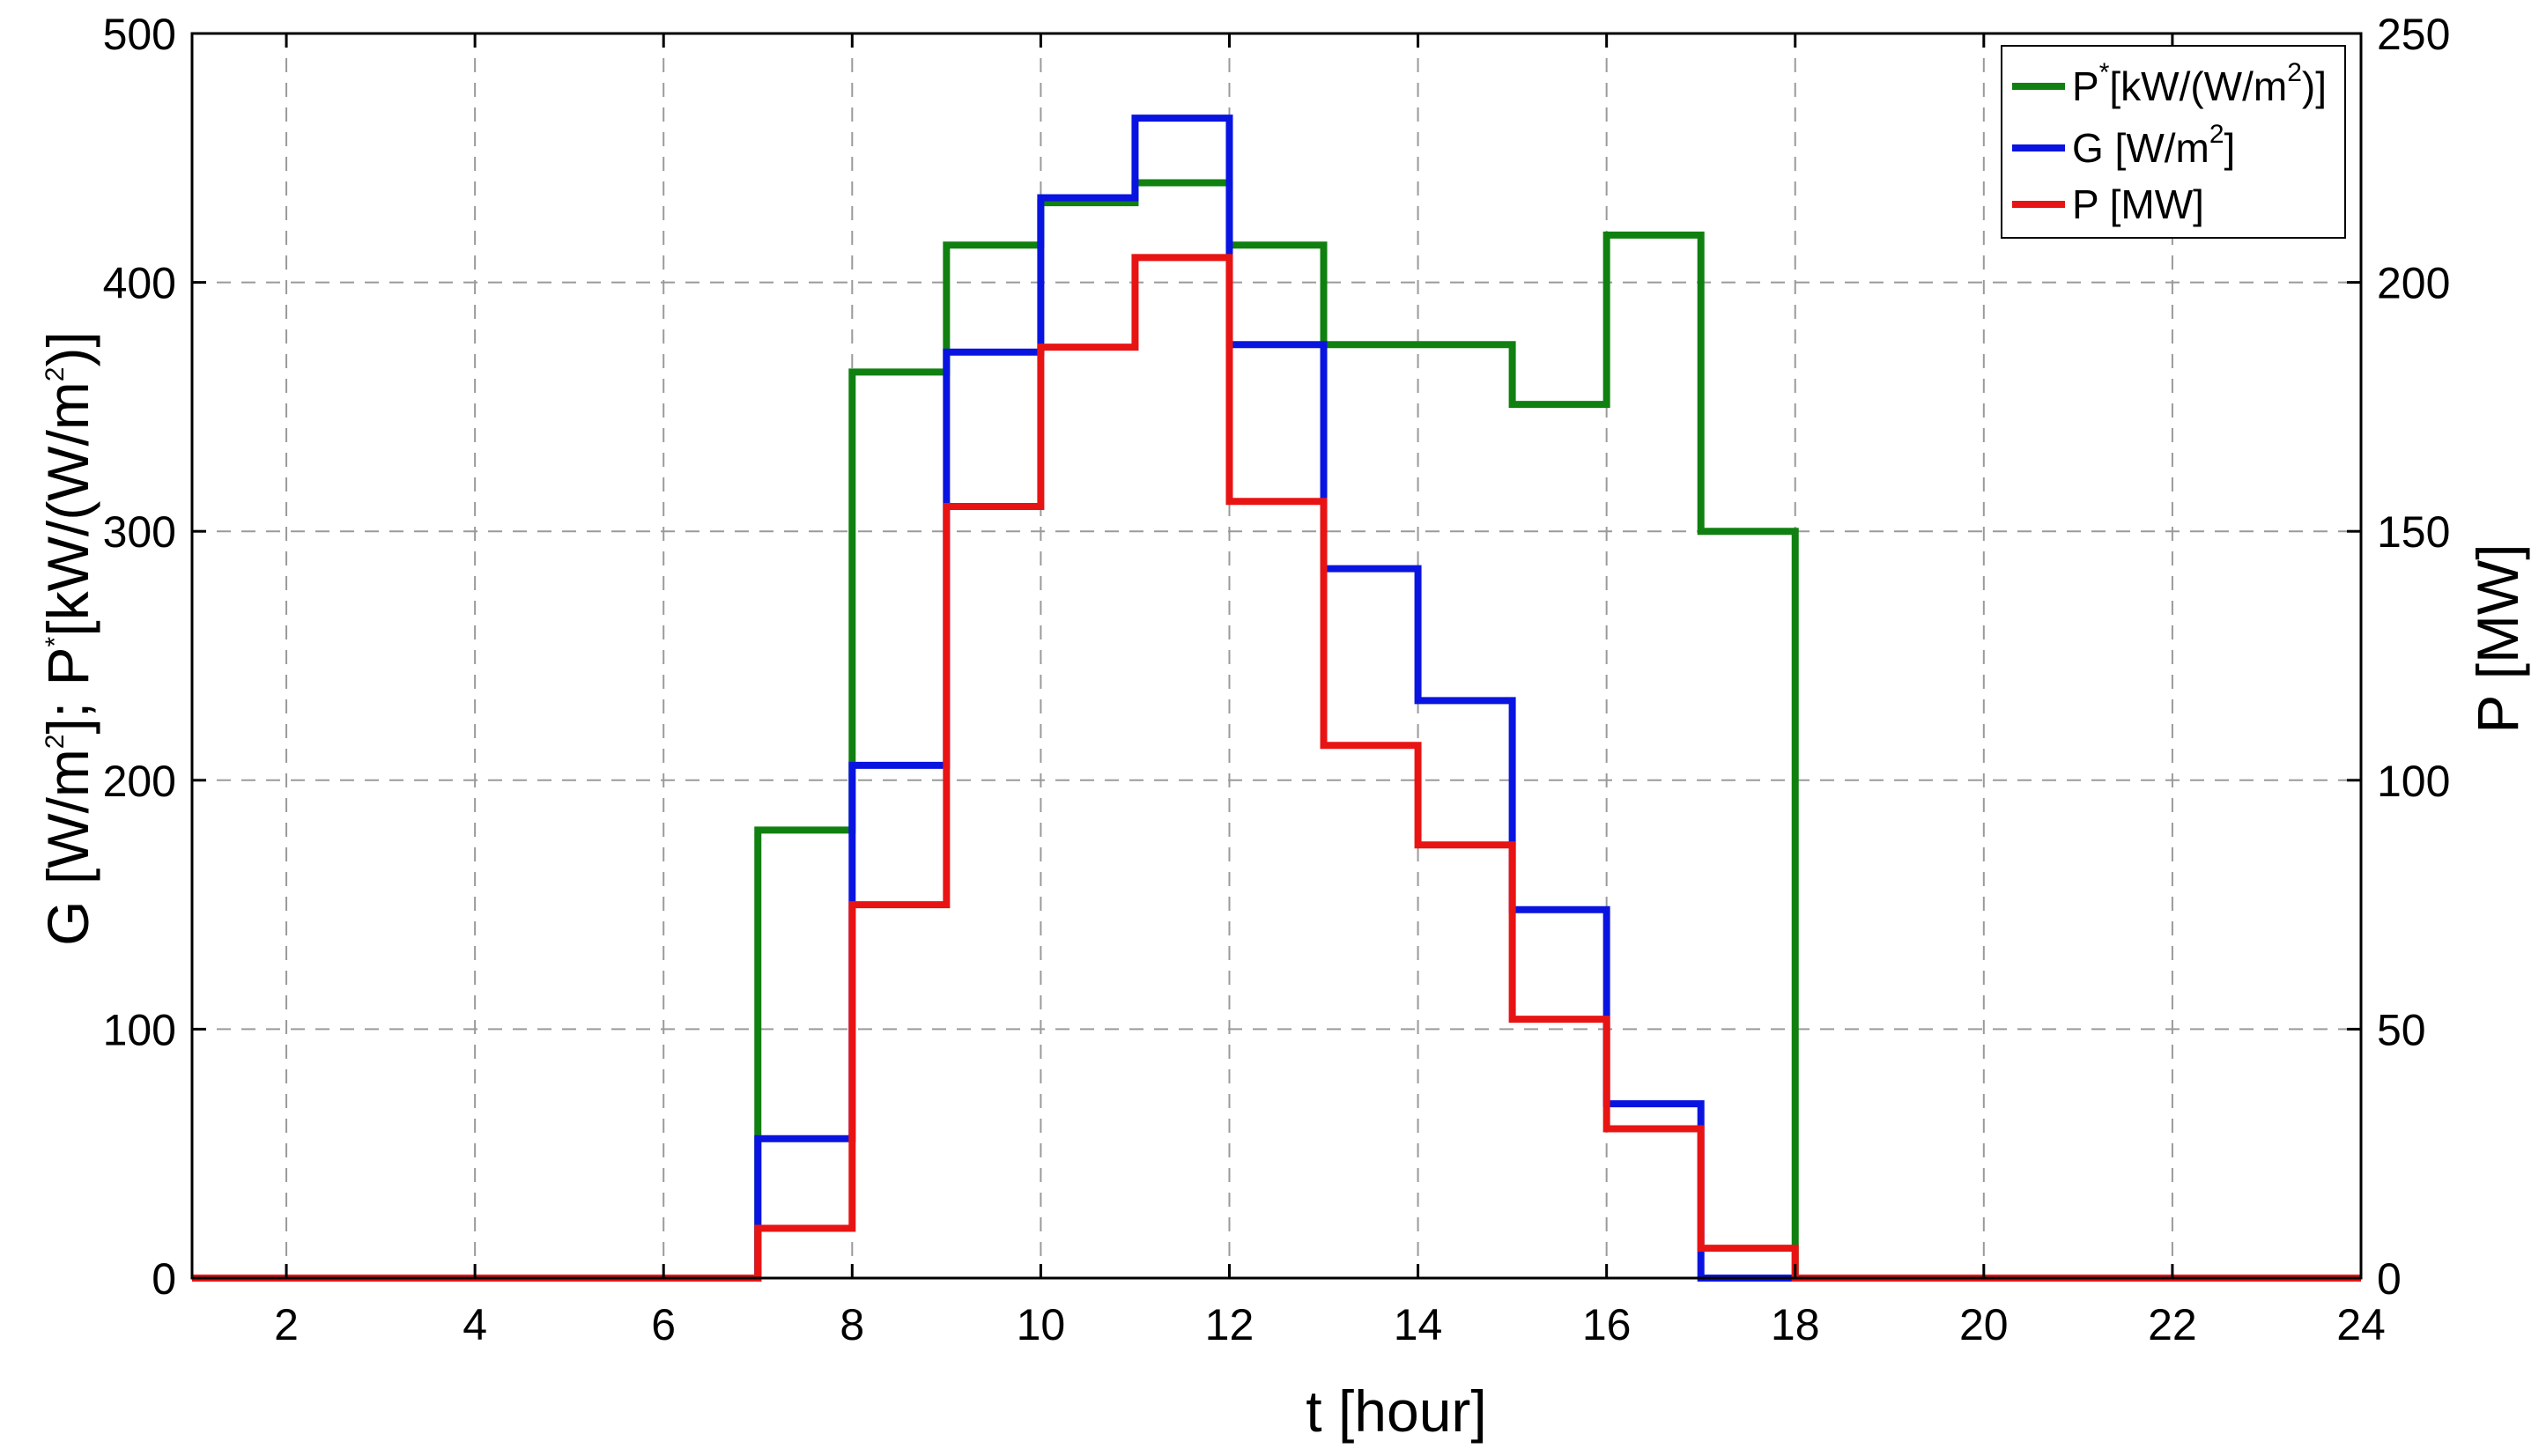 This screenshot has height=1456, width=2546. Describe the element at coordinates (1795, 1324) in the screenshot. I see `x-tick-label: 18` at that location.